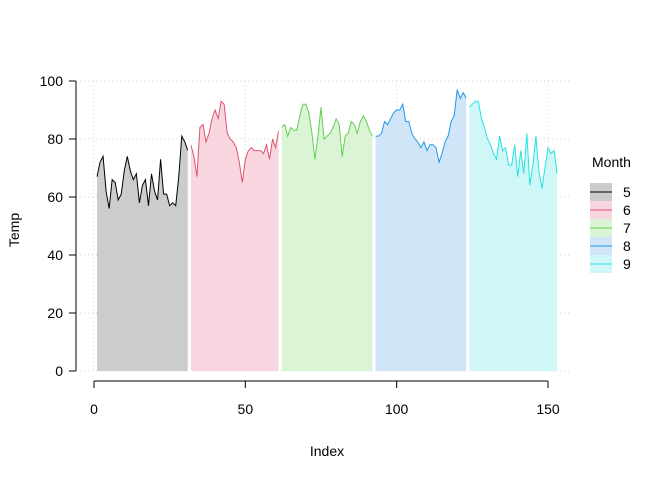 The image size is (672, 480). What do you see at coordinates (611, 162) in the screenshot?
I see `legend-title: Month` at bounding box center [611, 162].